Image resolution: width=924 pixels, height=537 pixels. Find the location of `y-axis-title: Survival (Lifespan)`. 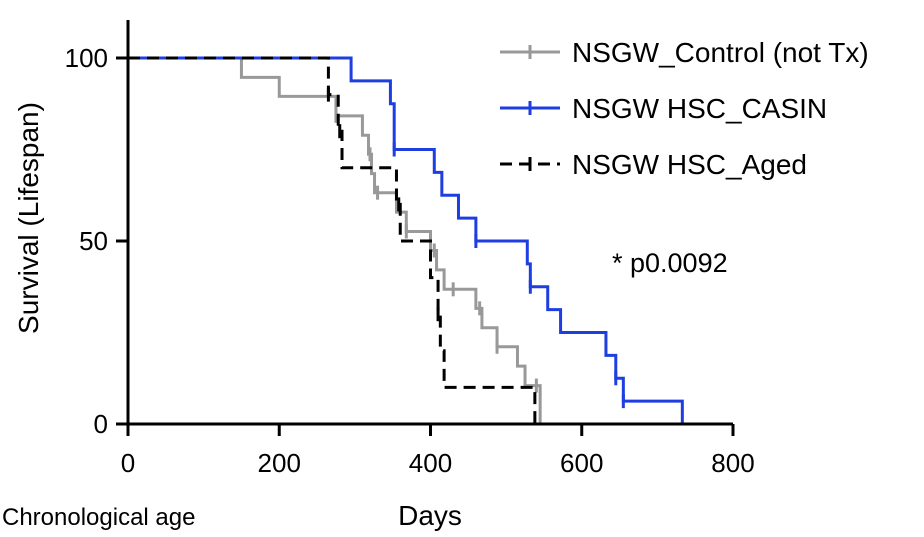

y-axis-title: Survival (Lifespan) is located at coordinates (28, 218).